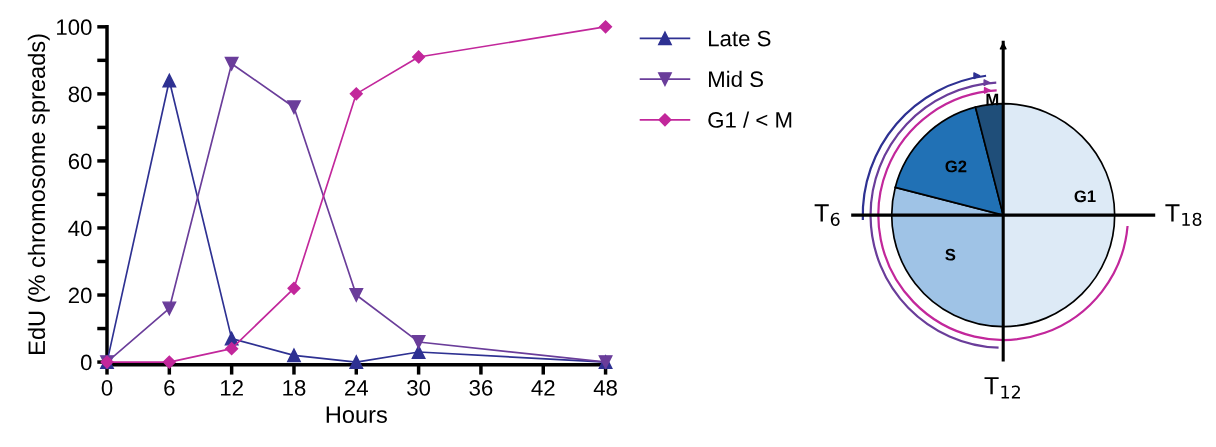 Image resolution: width=1216 pixels, height=447 pixels. What do you see at coordinates (419, 388) in the screenshot?
I see `x-tick-label: 30` at bounding box center [419, 388].